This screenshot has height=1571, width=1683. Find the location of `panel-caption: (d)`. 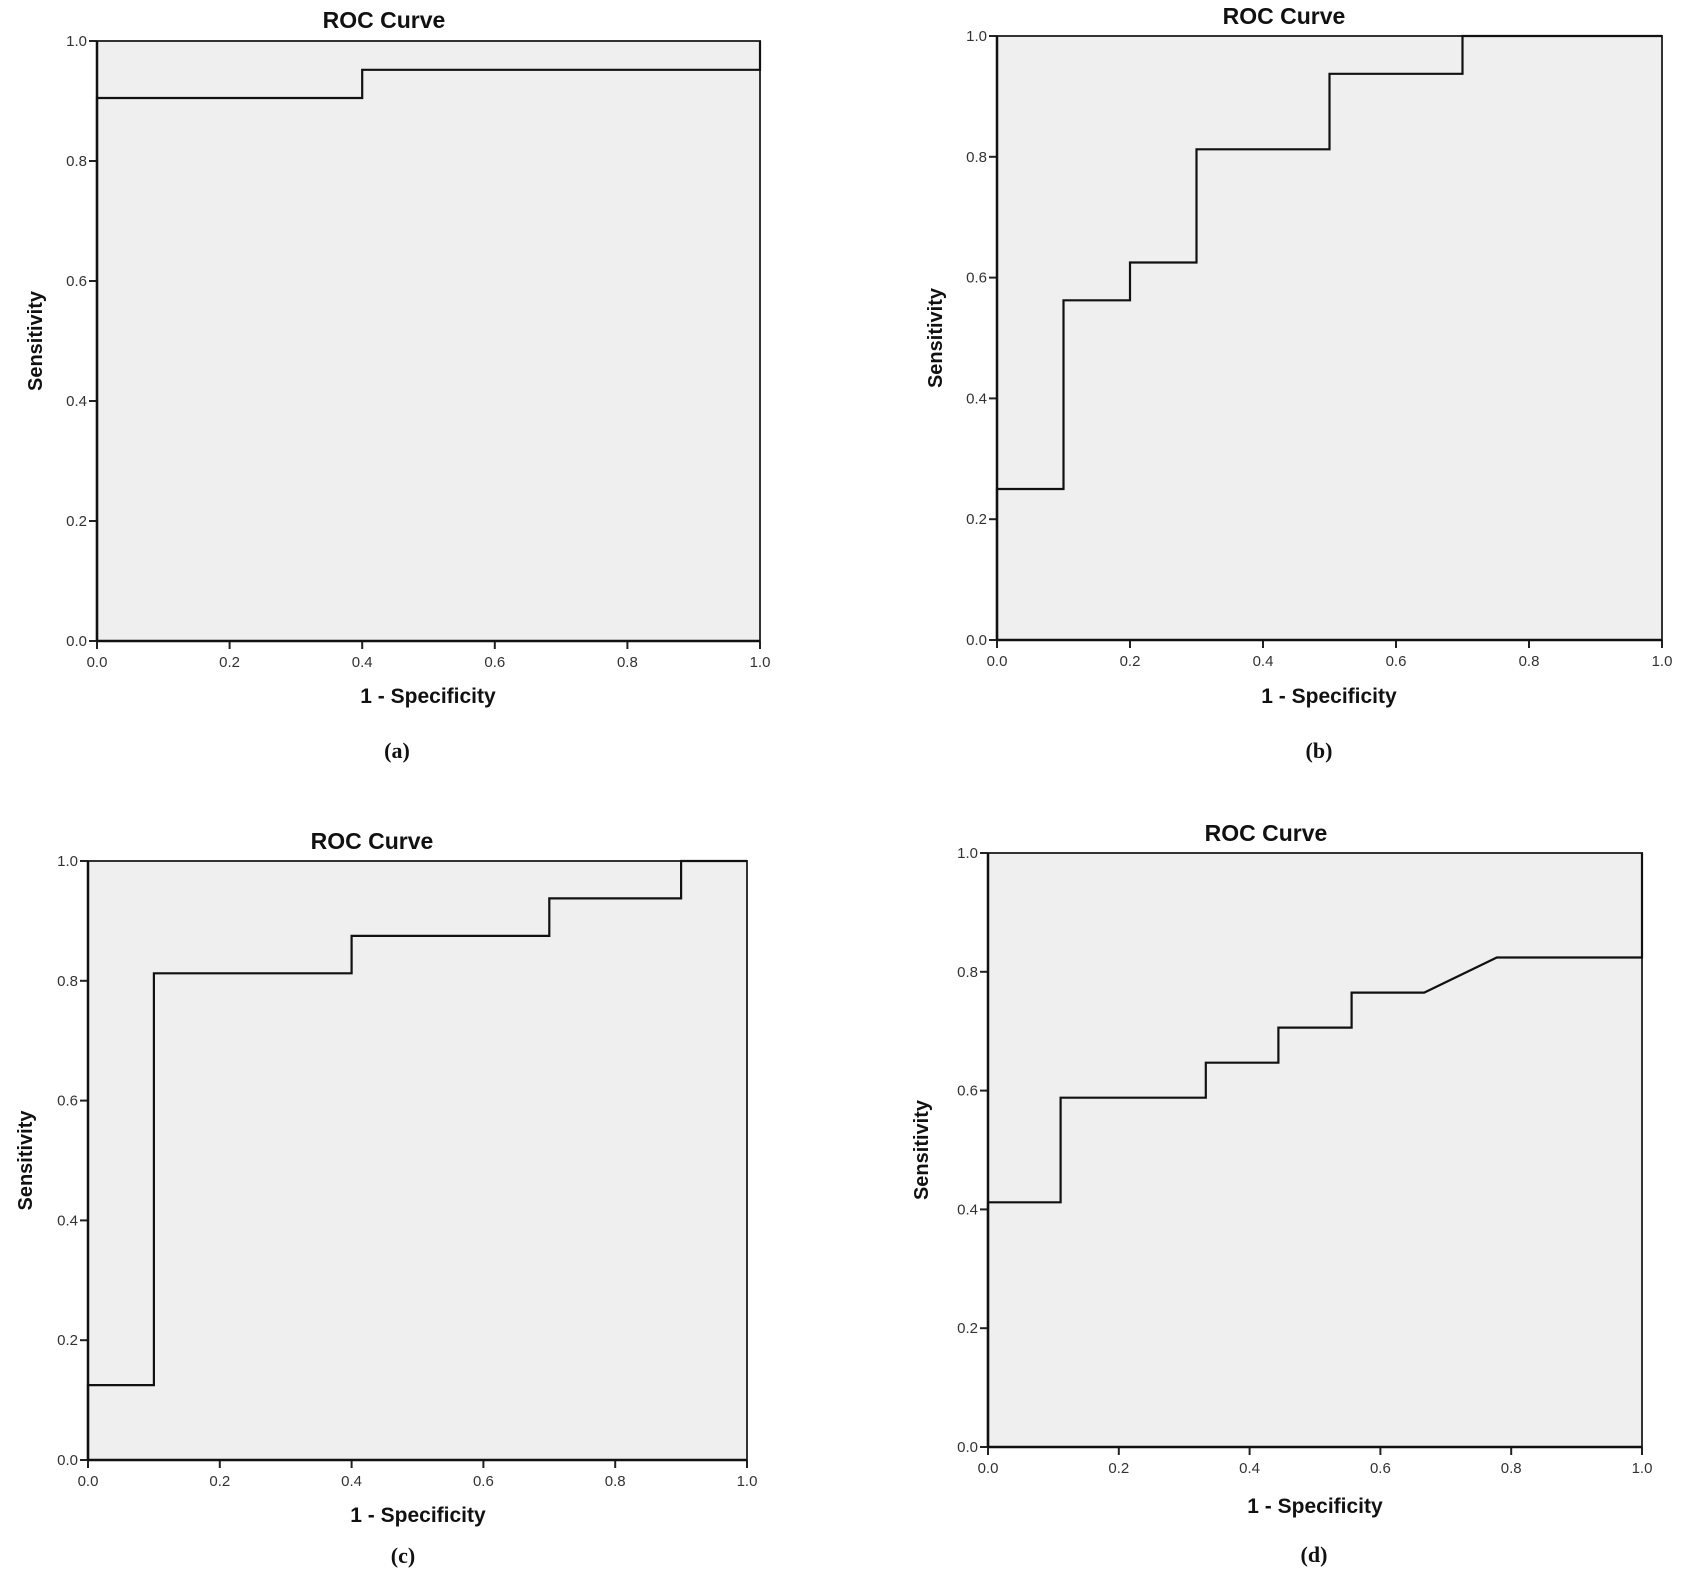

panel-caption: (d) is located at coordinates (1314, 1554).